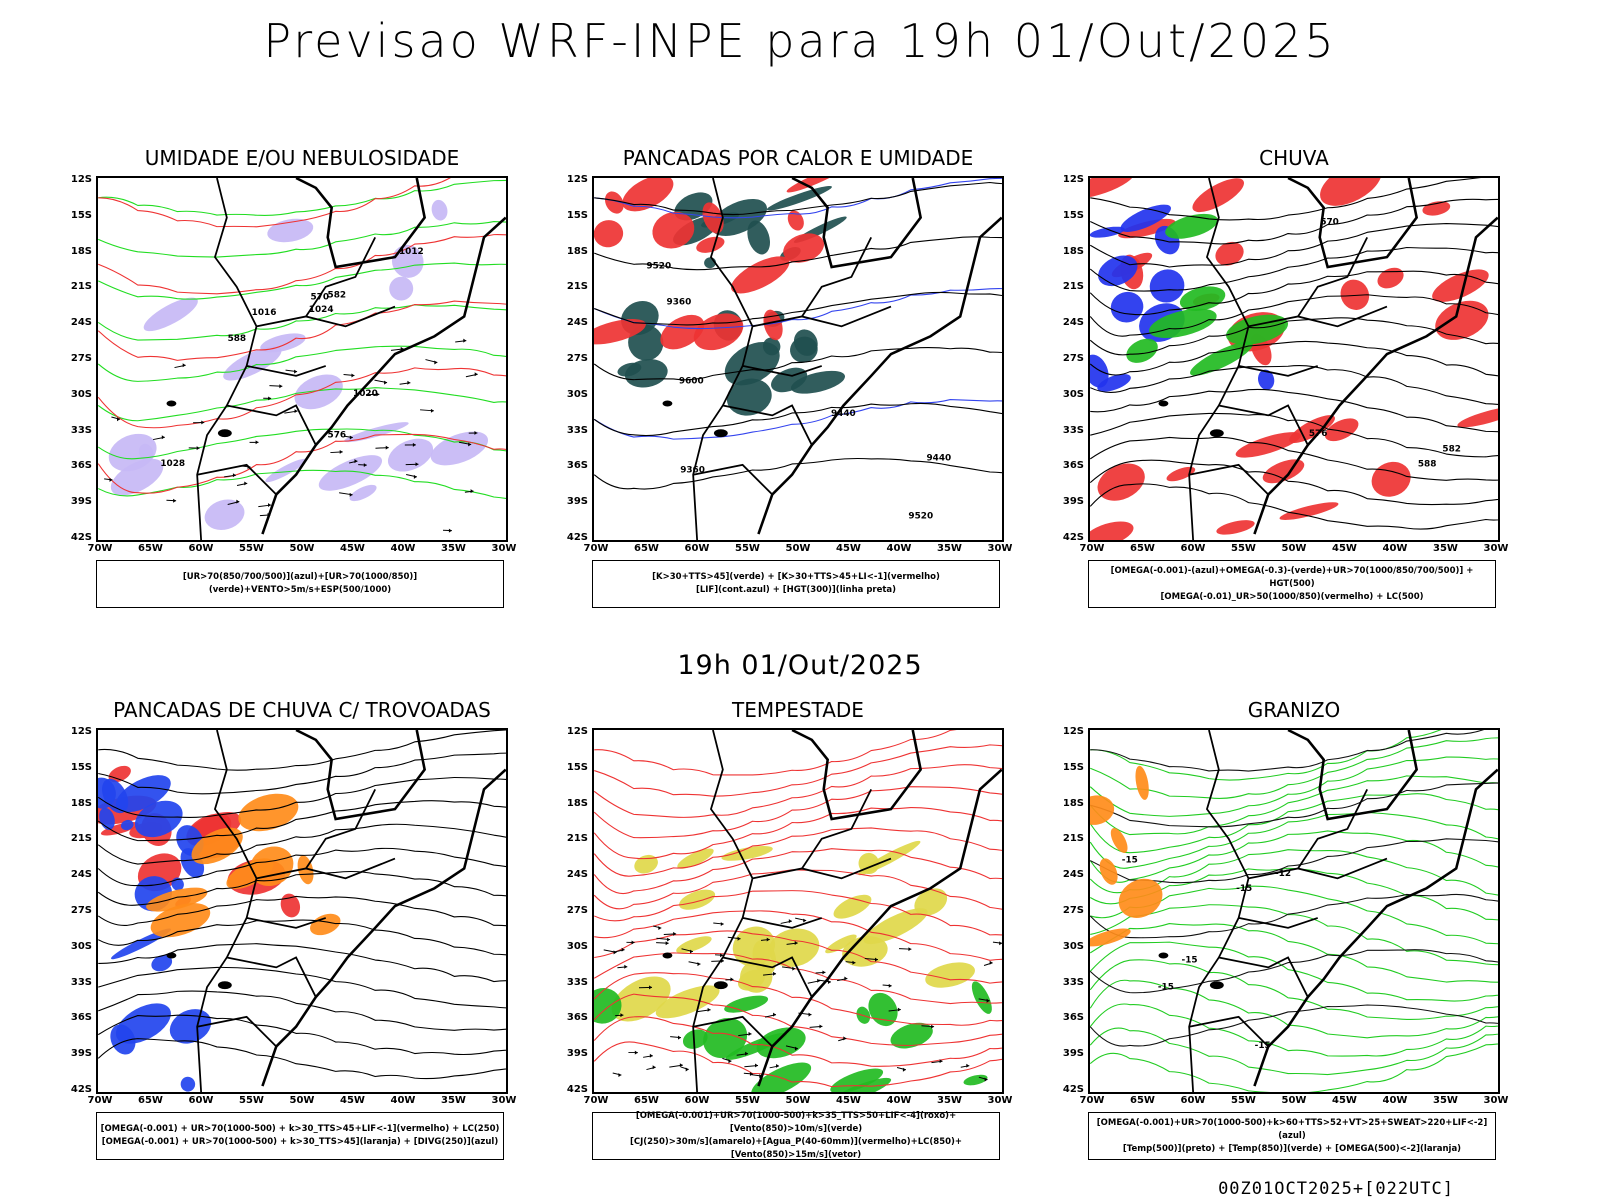 The width and height of the screenshot is (1600, 1200). Describe the element at coordinates (577, 1018) in the screenshot. I see `latitude-tick-label: 36S` at that location.